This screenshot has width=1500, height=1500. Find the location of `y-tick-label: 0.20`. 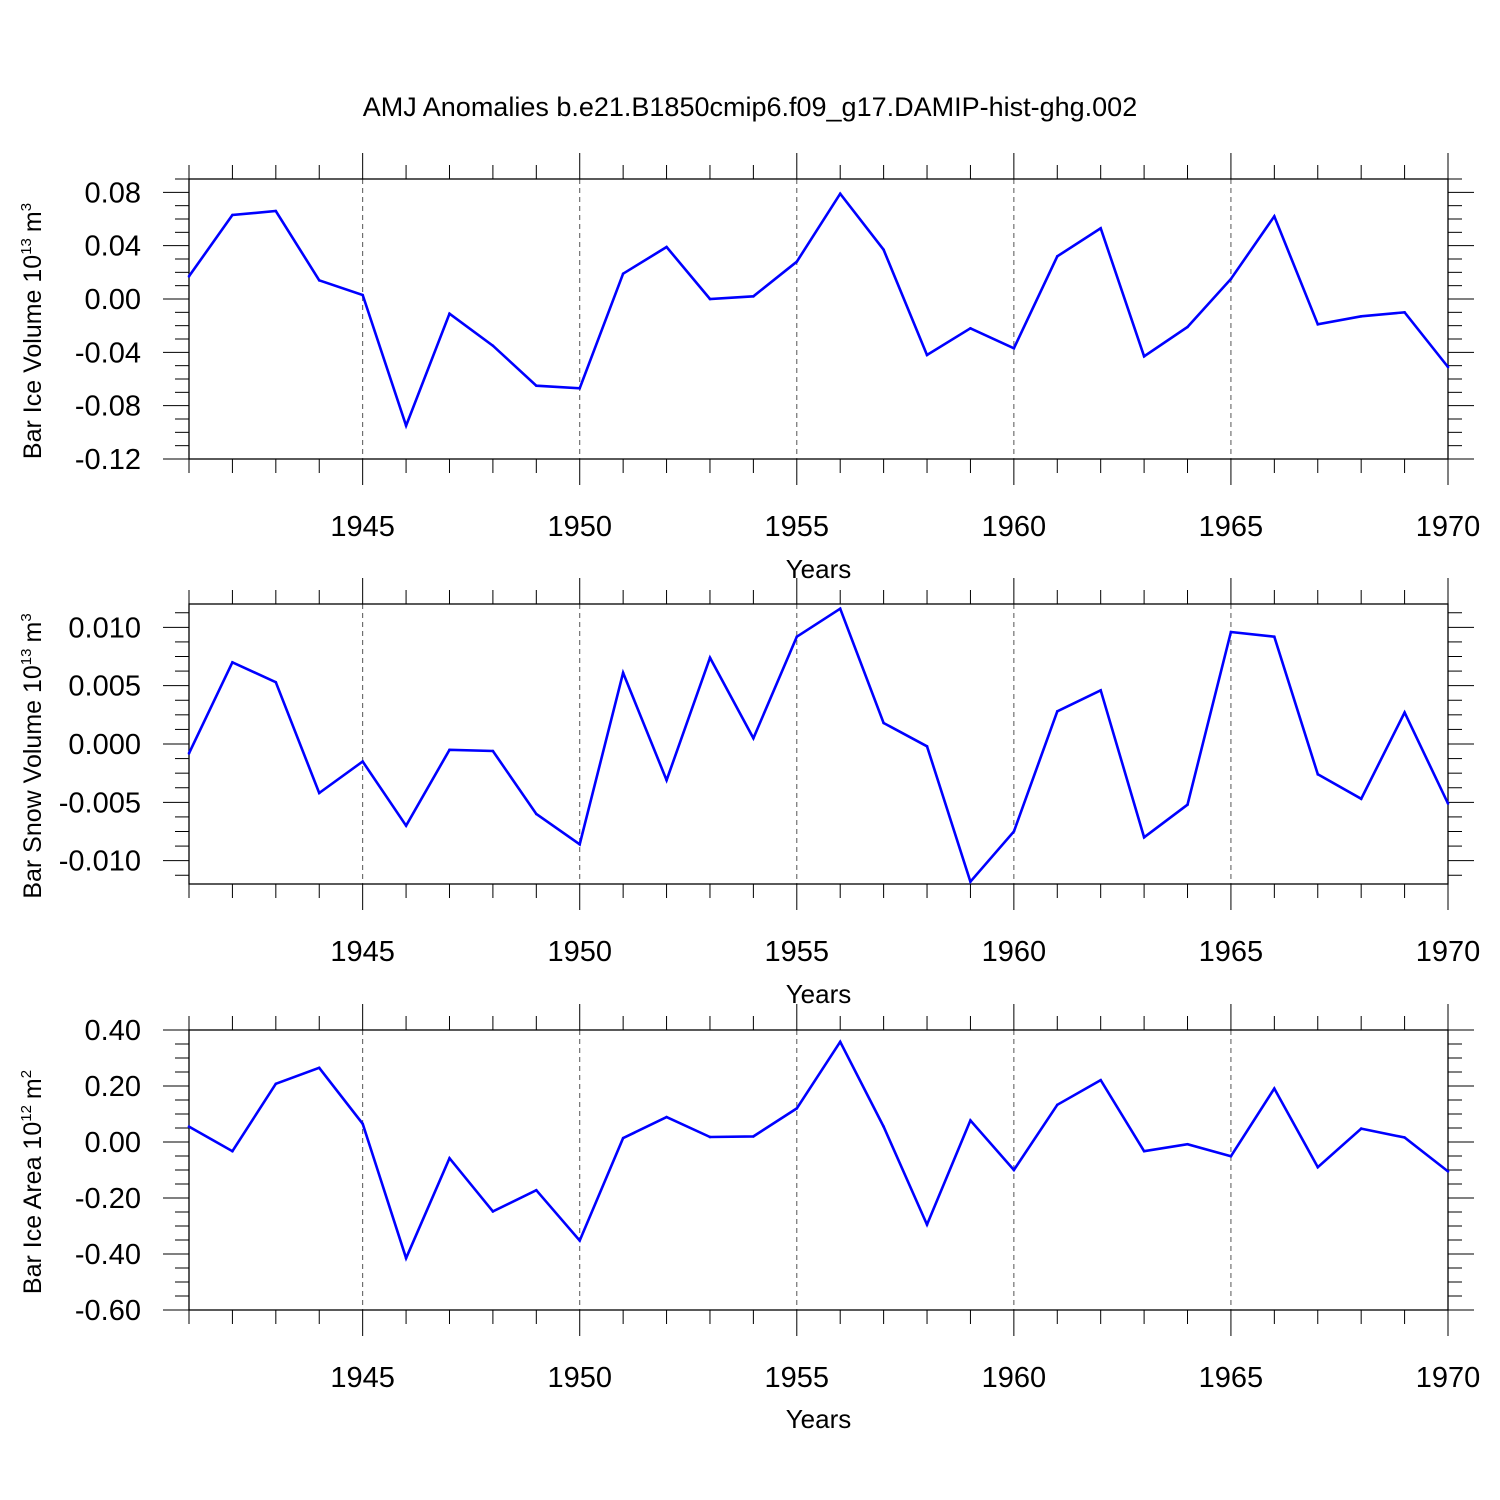

y-tick-label: 0.20 is located at coordinates (113, 1087).